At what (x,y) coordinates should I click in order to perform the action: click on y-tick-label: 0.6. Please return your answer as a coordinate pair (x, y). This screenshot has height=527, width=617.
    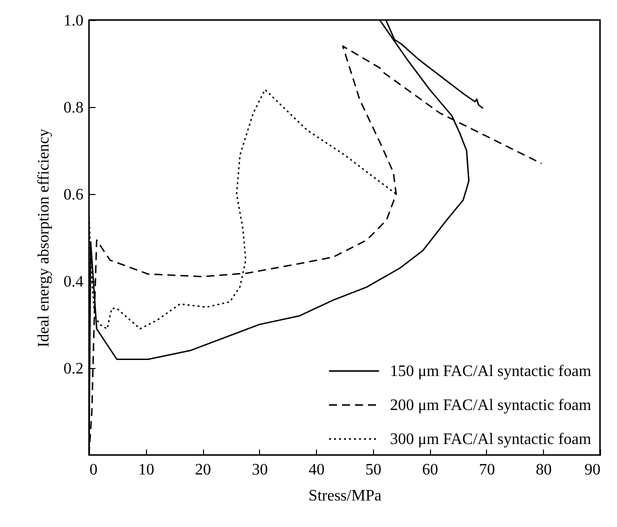
    Looking at the image, I should click on (74, 195).